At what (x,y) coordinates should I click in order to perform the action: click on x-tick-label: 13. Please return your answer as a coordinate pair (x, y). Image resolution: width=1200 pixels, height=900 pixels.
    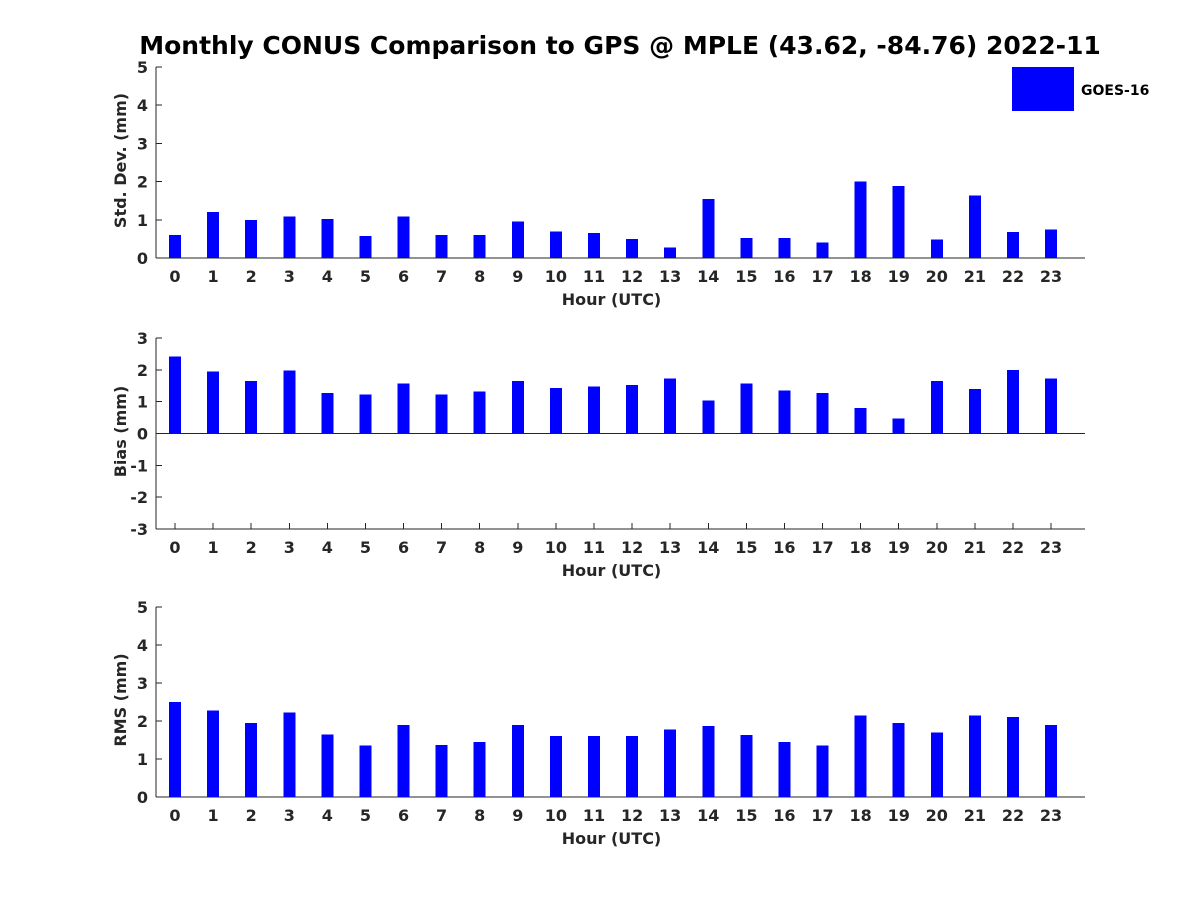
    Looking at the image, I should click on (670, 815).